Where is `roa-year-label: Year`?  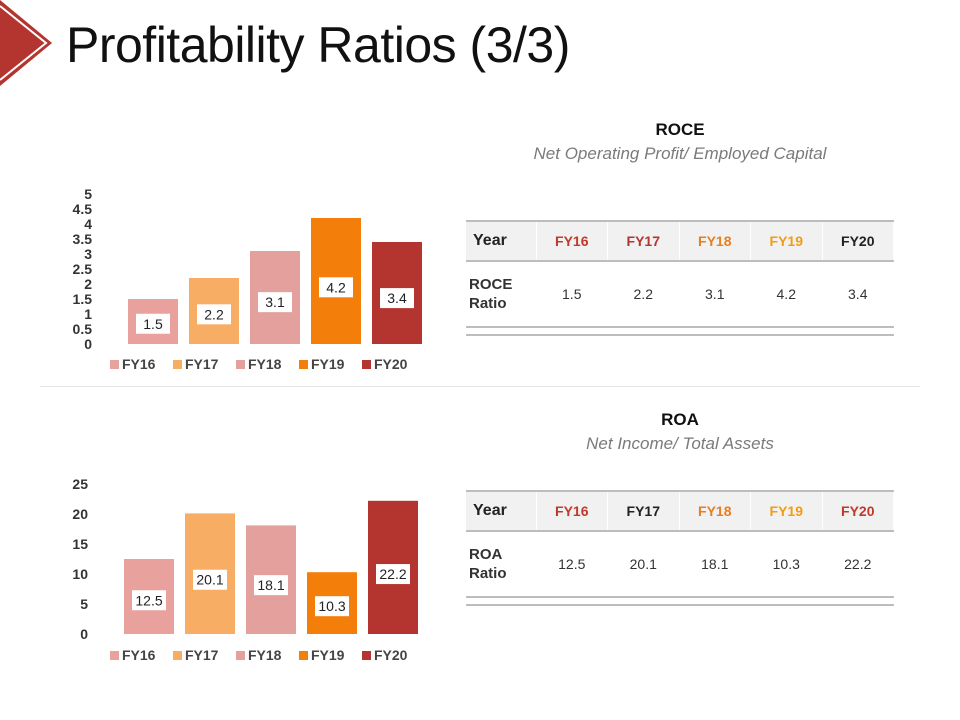 roa-year-label: Year is located at coordinates (501, 511).